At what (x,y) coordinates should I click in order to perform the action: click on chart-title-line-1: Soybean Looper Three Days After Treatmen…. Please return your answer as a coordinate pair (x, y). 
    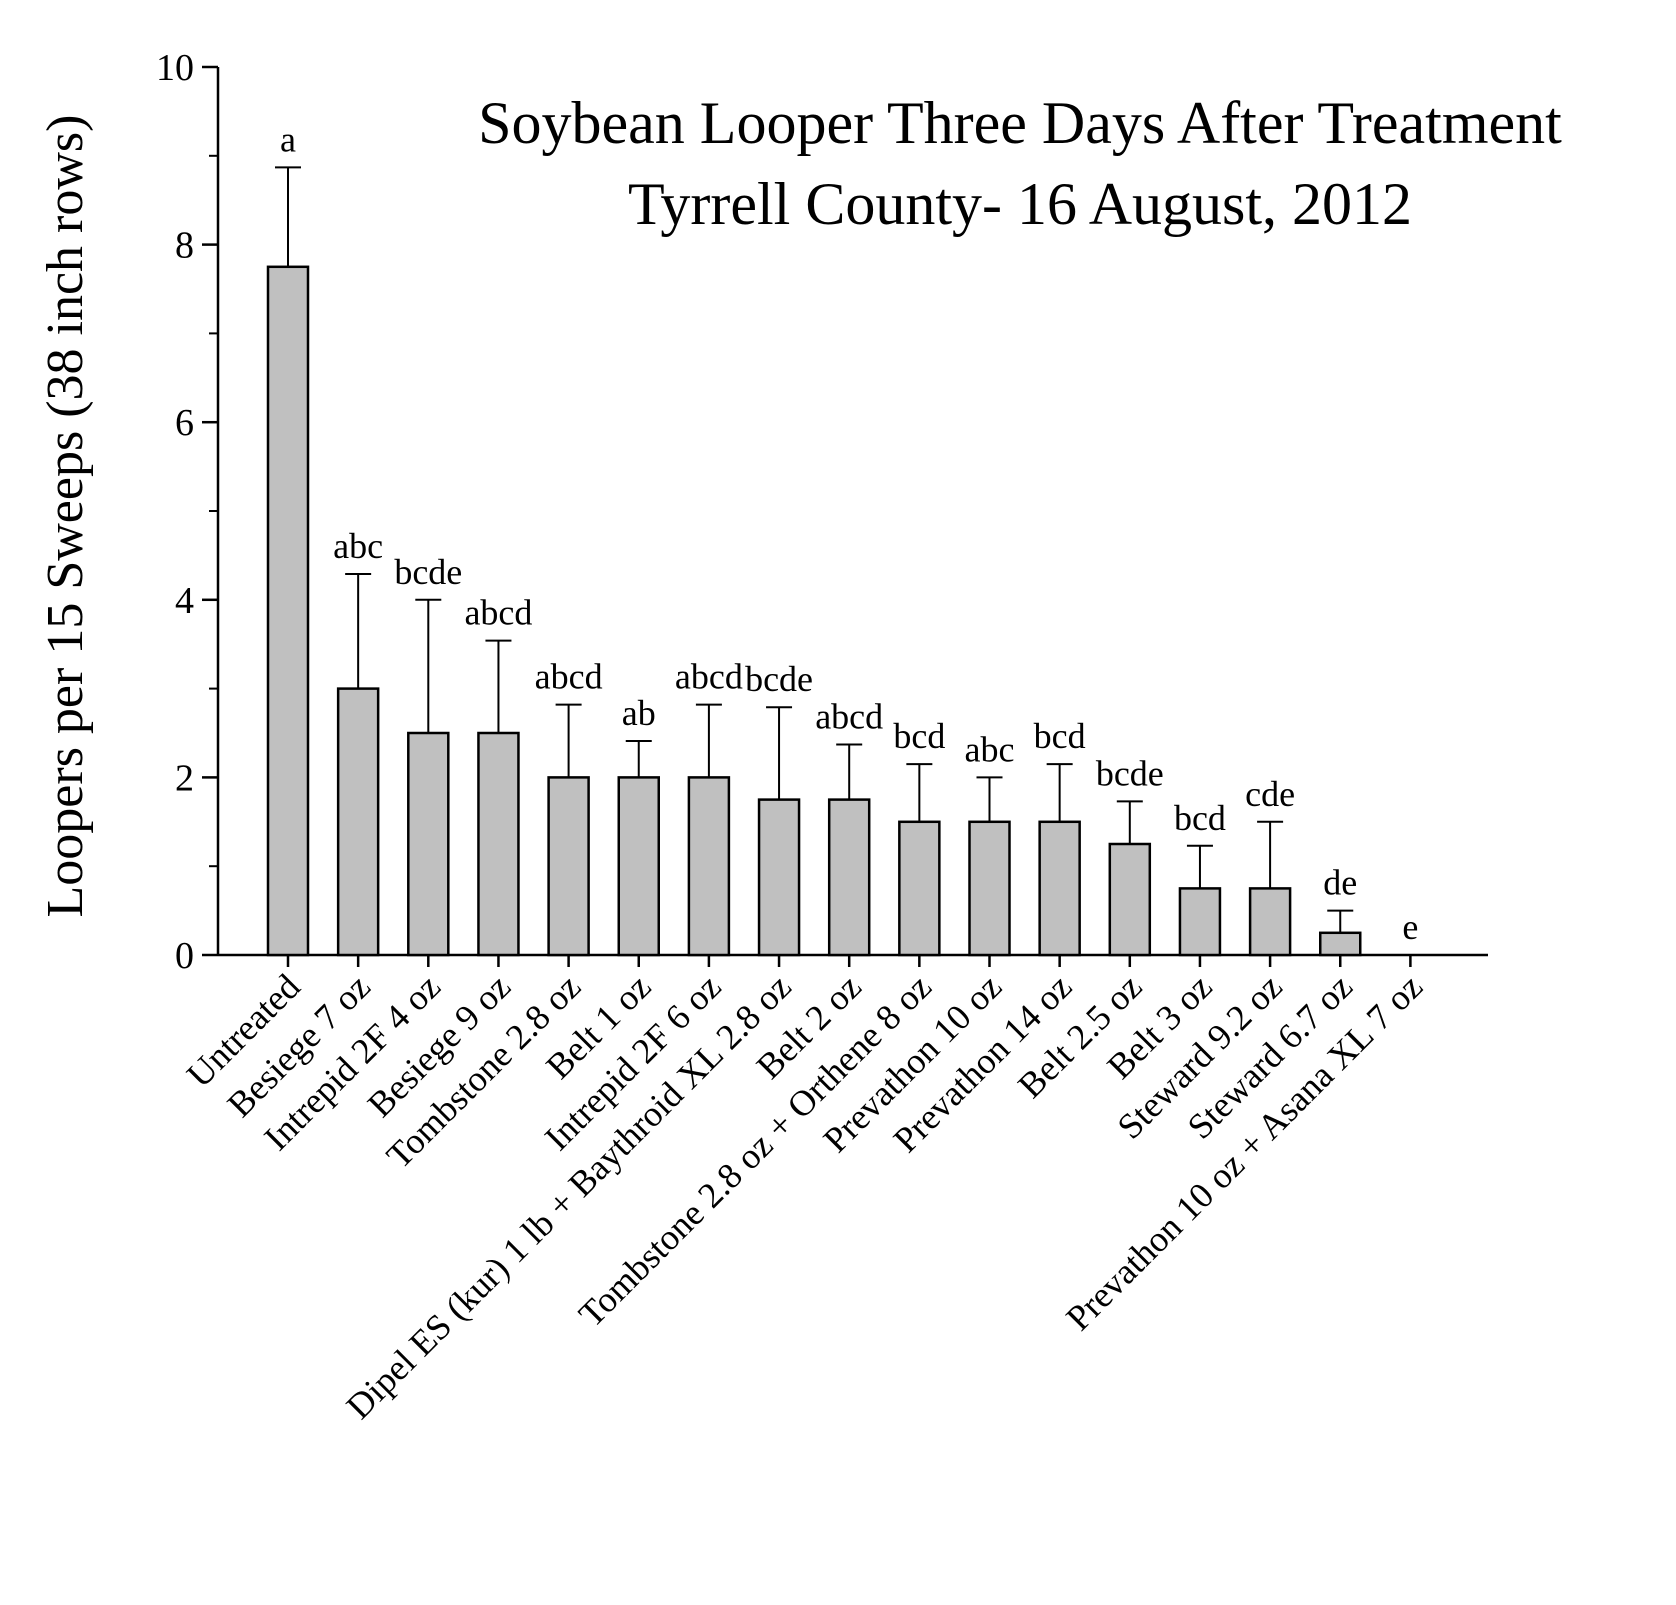
    Looking at the image, I should click on (1020, 123).